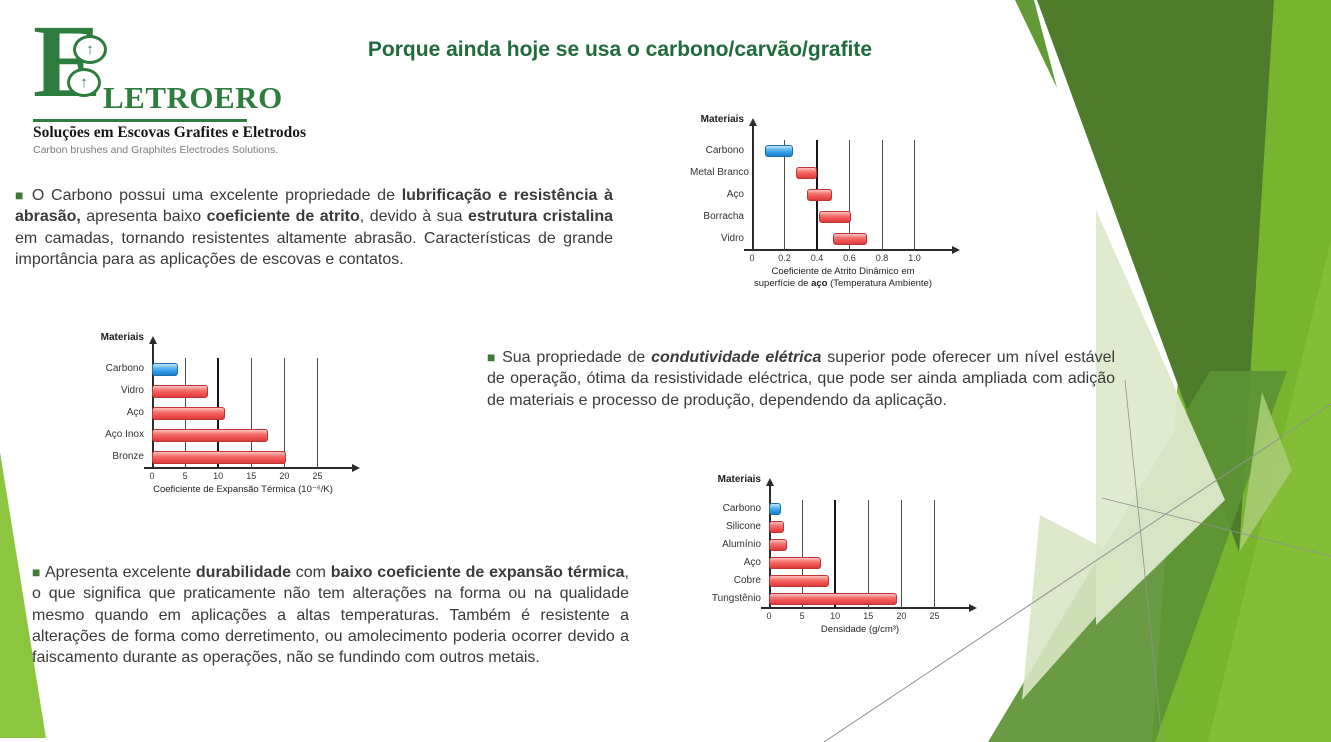 The height and width of the screenshot is (742, 1331). I want to click on text-run: coeficiente de atrito, so click(283, 217).